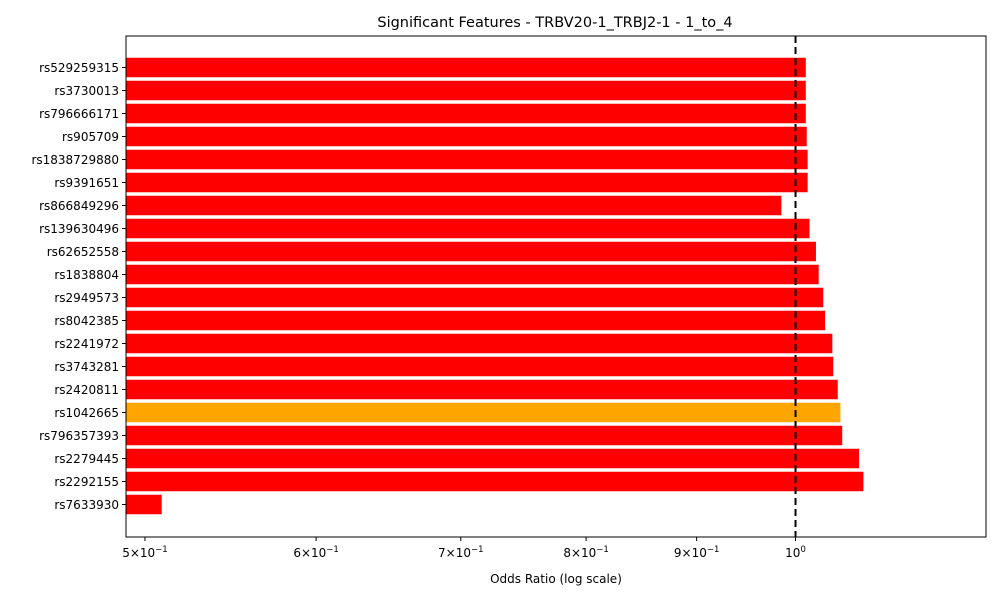  Describe the element at coordinates (79, 229) in the screenshot. I see `y-tick-label: rs139630496` at that location.